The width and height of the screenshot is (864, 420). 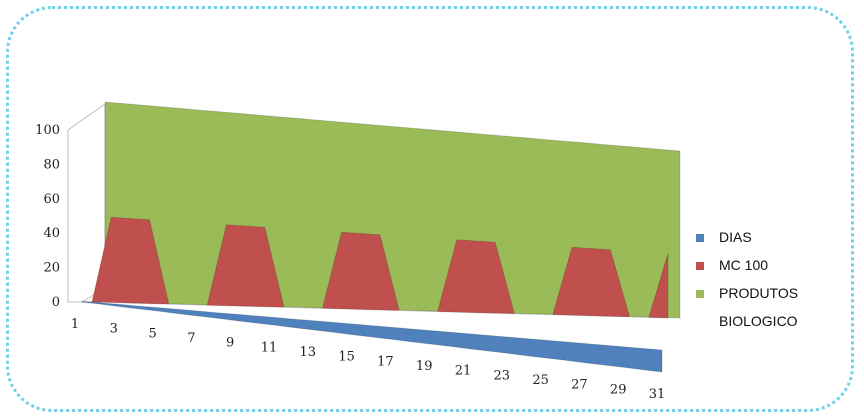 I want to click on legend-label: DIAS, so click(x=735, y=237).